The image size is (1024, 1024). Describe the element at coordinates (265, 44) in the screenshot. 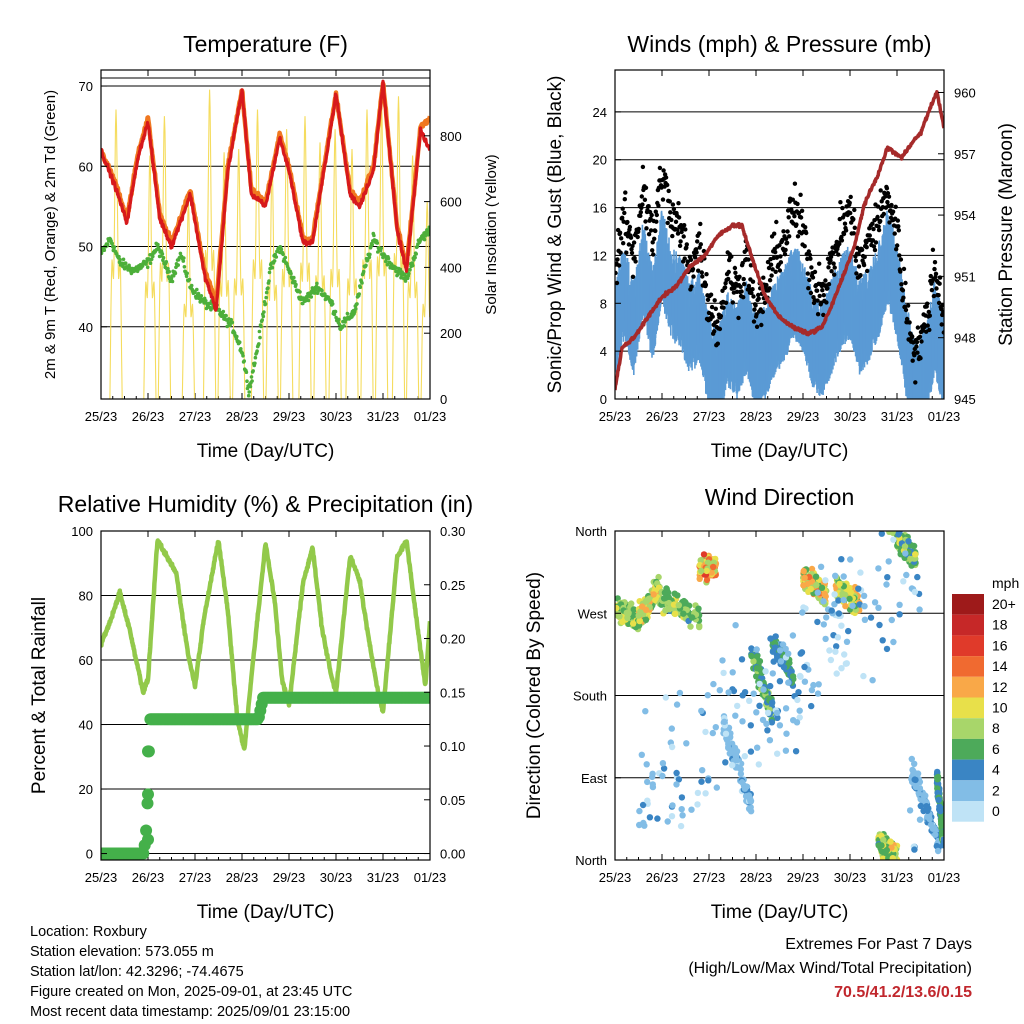

I see `temperature-title: Temperature (F)` at that location.